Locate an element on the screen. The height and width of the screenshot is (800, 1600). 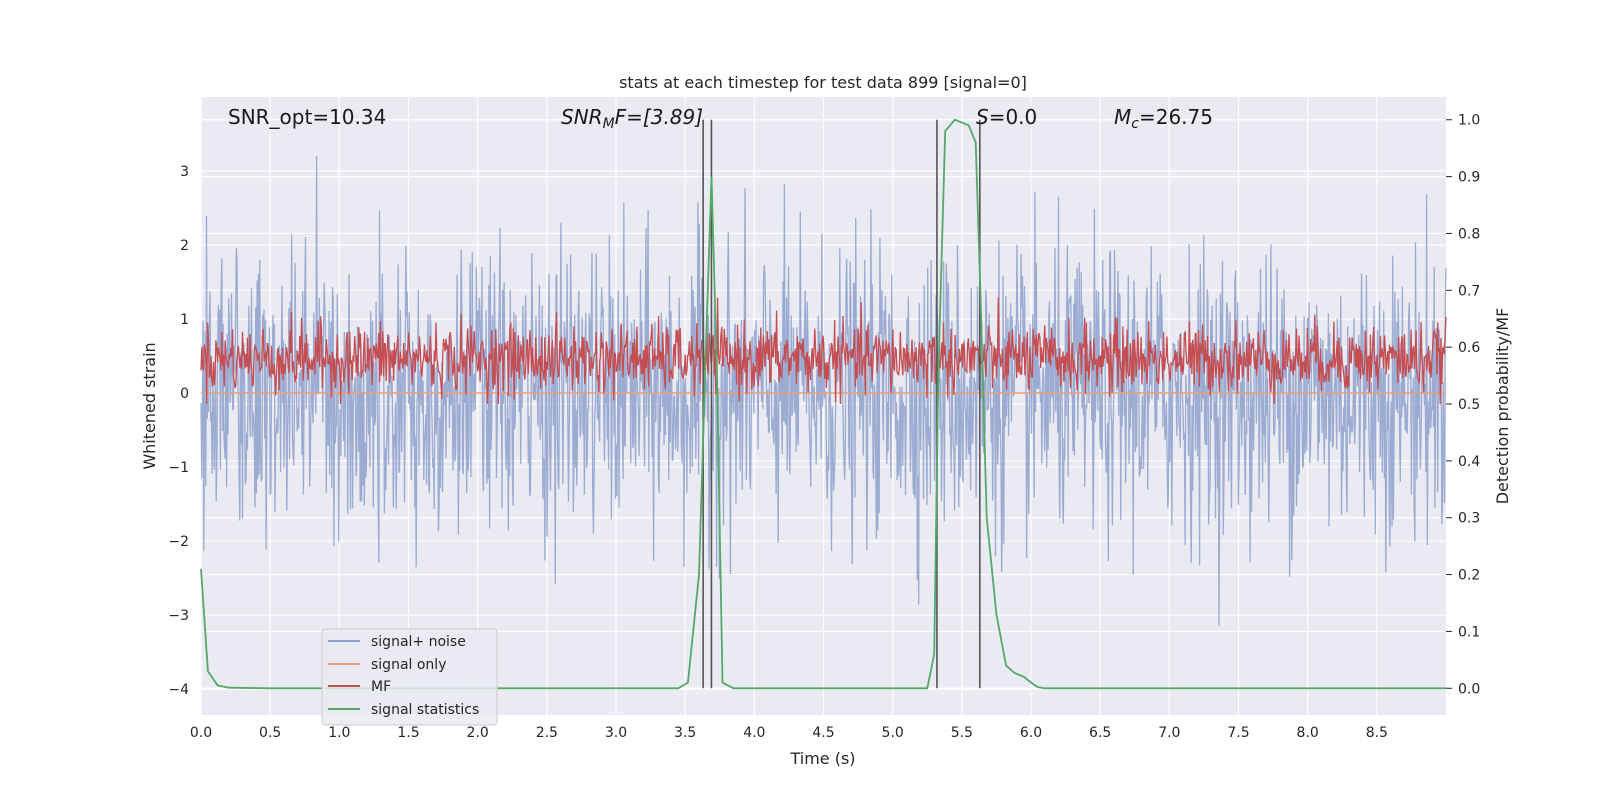
y-tick-label-left: 3 is located at coordinates (184, 172).